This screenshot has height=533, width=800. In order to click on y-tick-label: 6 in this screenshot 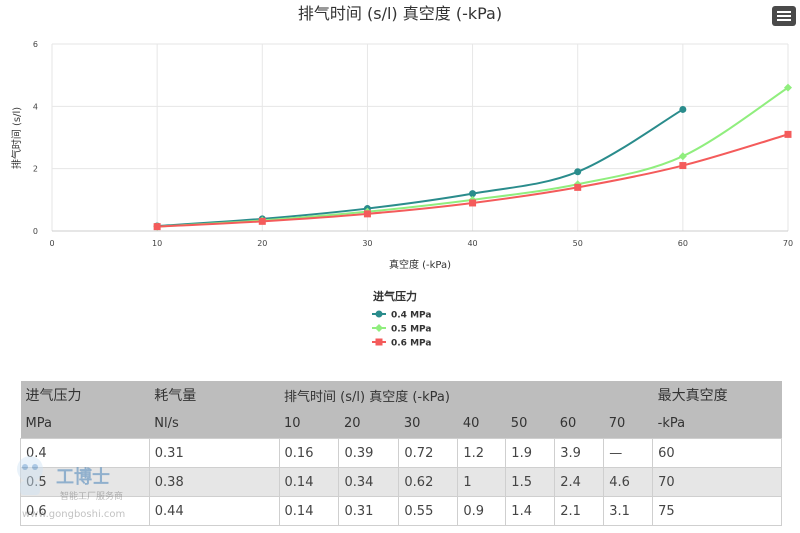, I will do `click(35, 44)`.